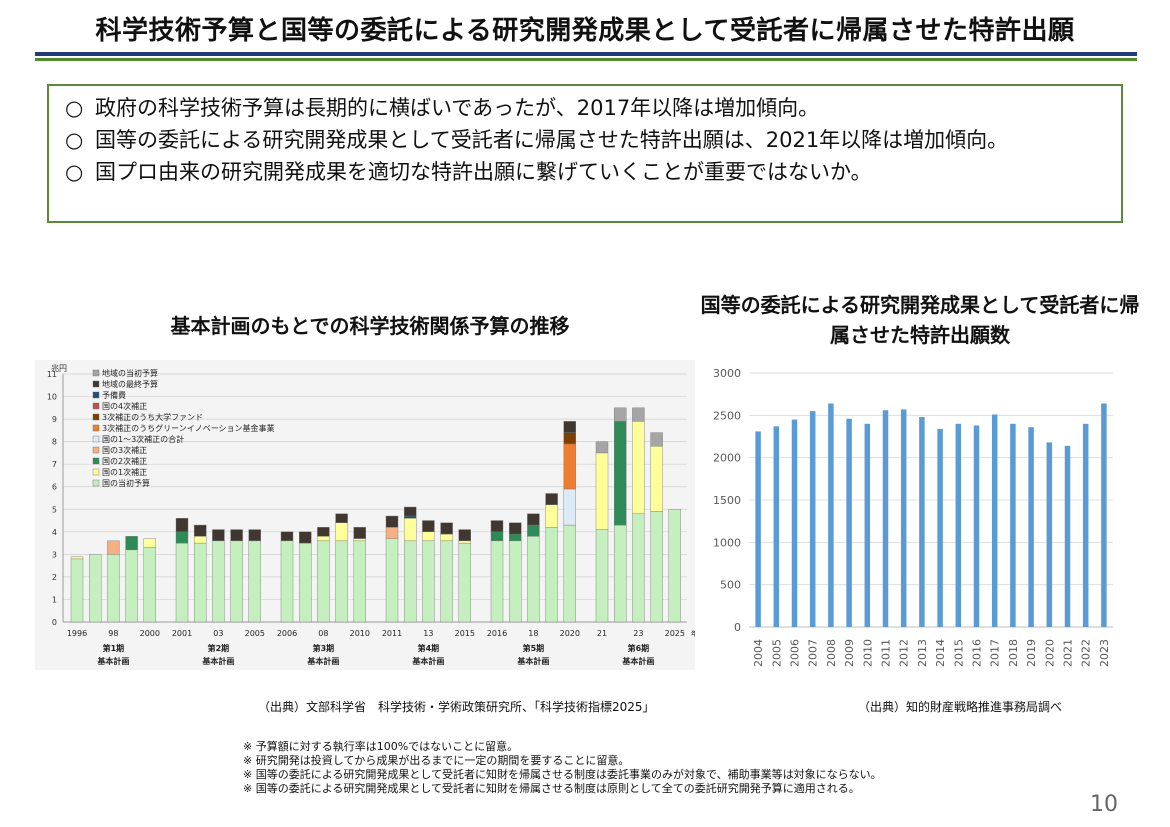 This screenshot has height=827, width=1170. I want to click on x-tick-label: 2011, so click(886, 653).